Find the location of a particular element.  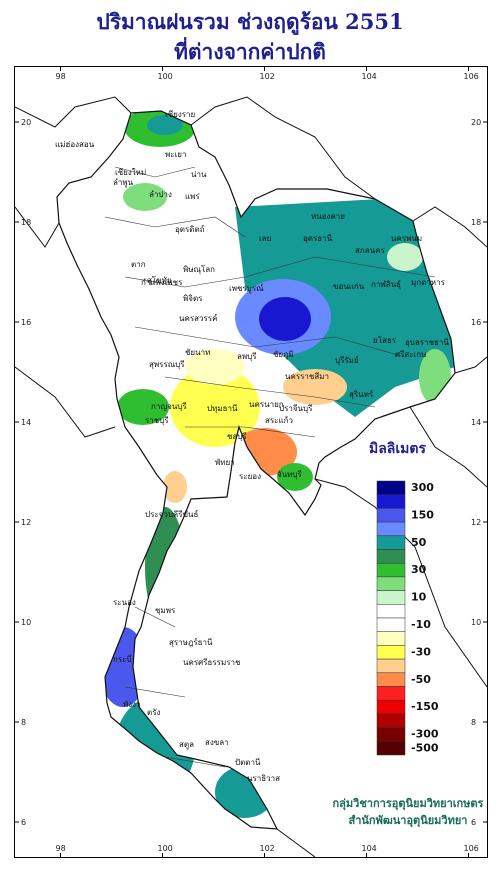

lat-tick-left: 12 is located at coordinates (26, 522).